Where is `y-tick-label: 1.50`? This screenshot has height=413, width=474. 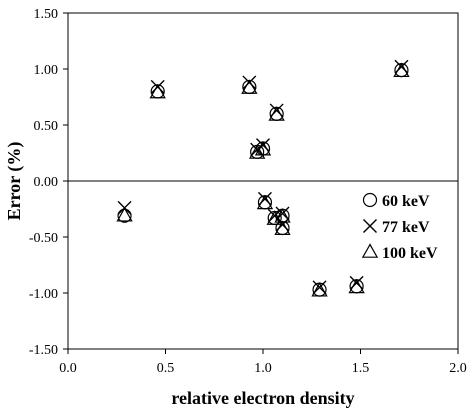
y-tick-label: 1.50 is located at coordinates (46, 14).